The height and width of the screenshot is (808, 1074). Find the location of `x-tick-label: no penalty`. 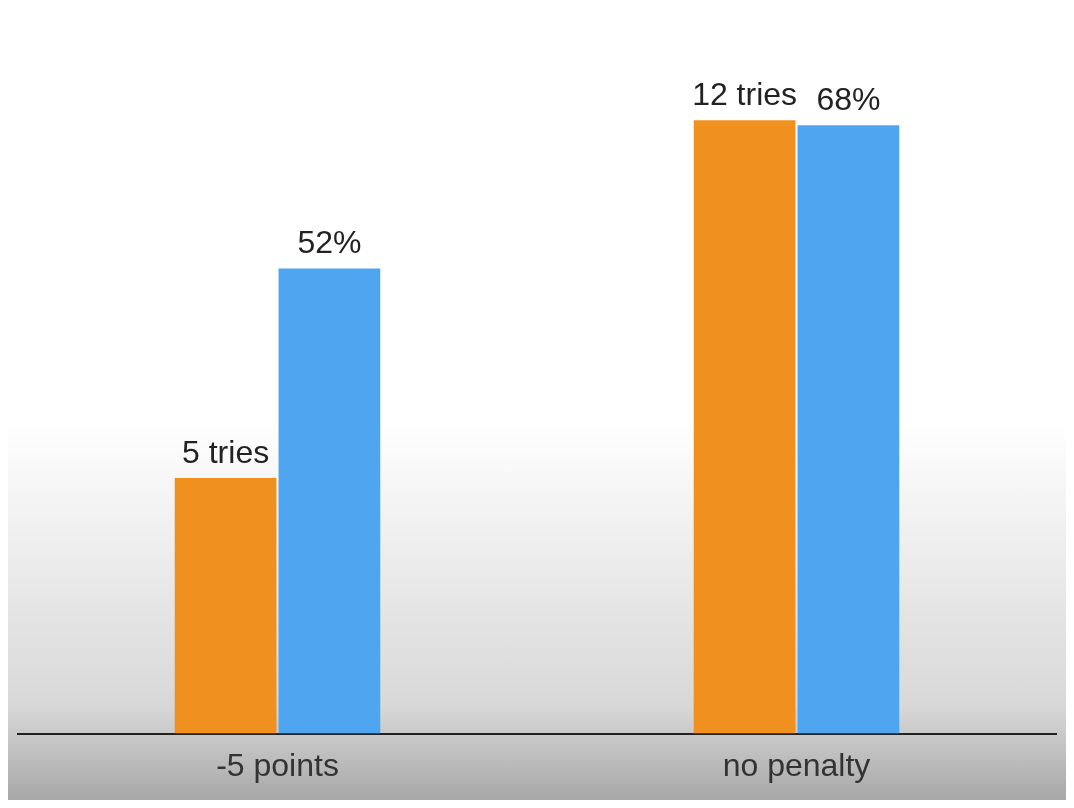

x-tick-label: no penalty is located at coordinates (796, 764).